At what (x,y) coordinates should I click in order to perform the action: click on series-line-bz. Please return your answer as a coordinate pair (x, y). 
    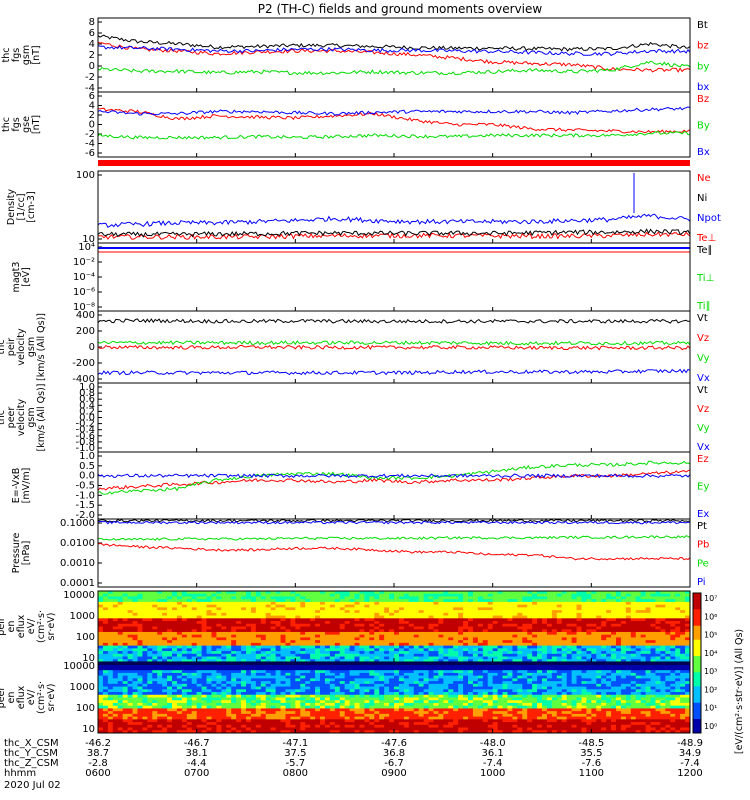
    Looking at the image, I should click on (394, 57).